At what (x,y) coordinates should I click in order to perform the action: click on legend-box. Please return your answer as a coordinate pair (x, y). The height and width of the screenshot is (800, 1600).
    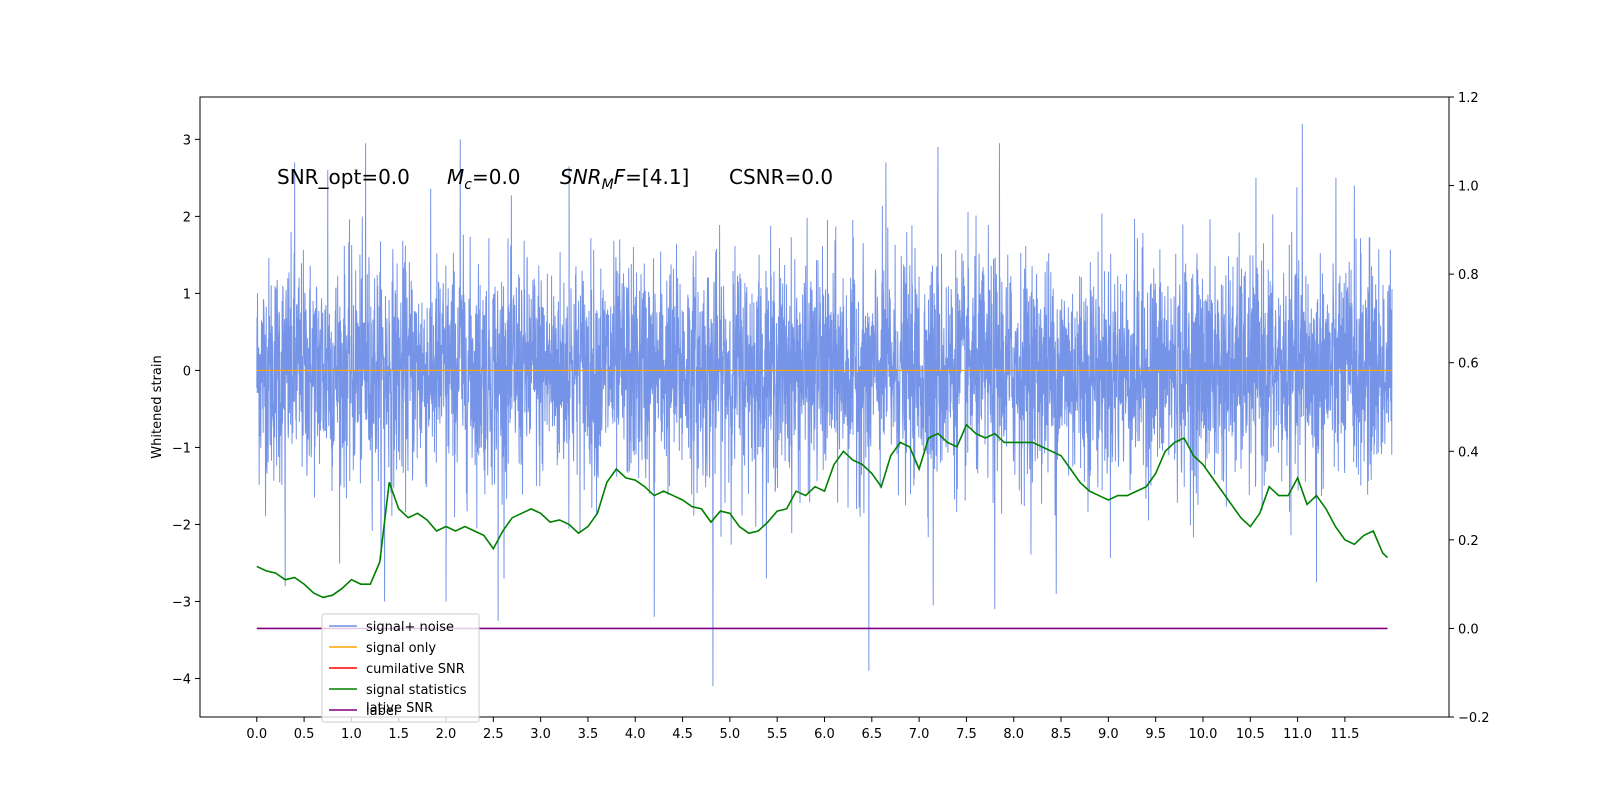
    Looking at the image, I should click on (400, 668).